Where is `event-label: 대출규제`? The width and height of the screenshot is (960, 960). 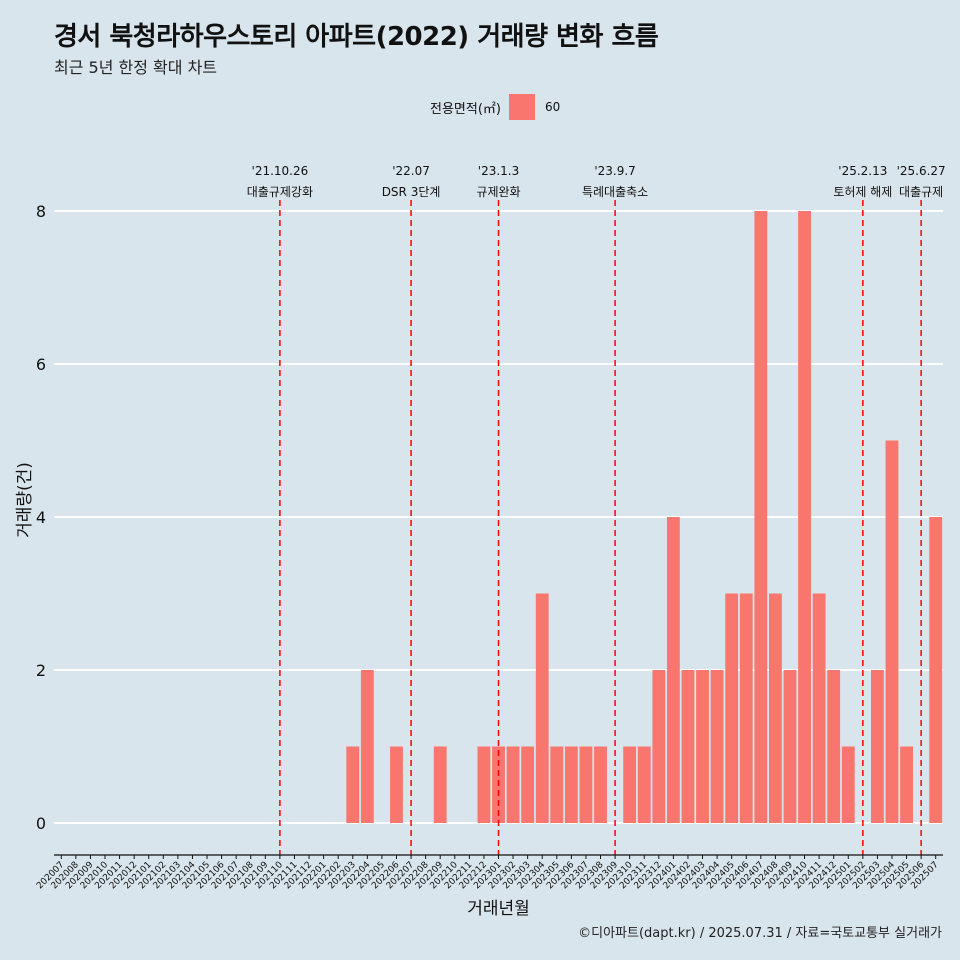
event-label: 대출규제 is located at coordinates (921, 192).